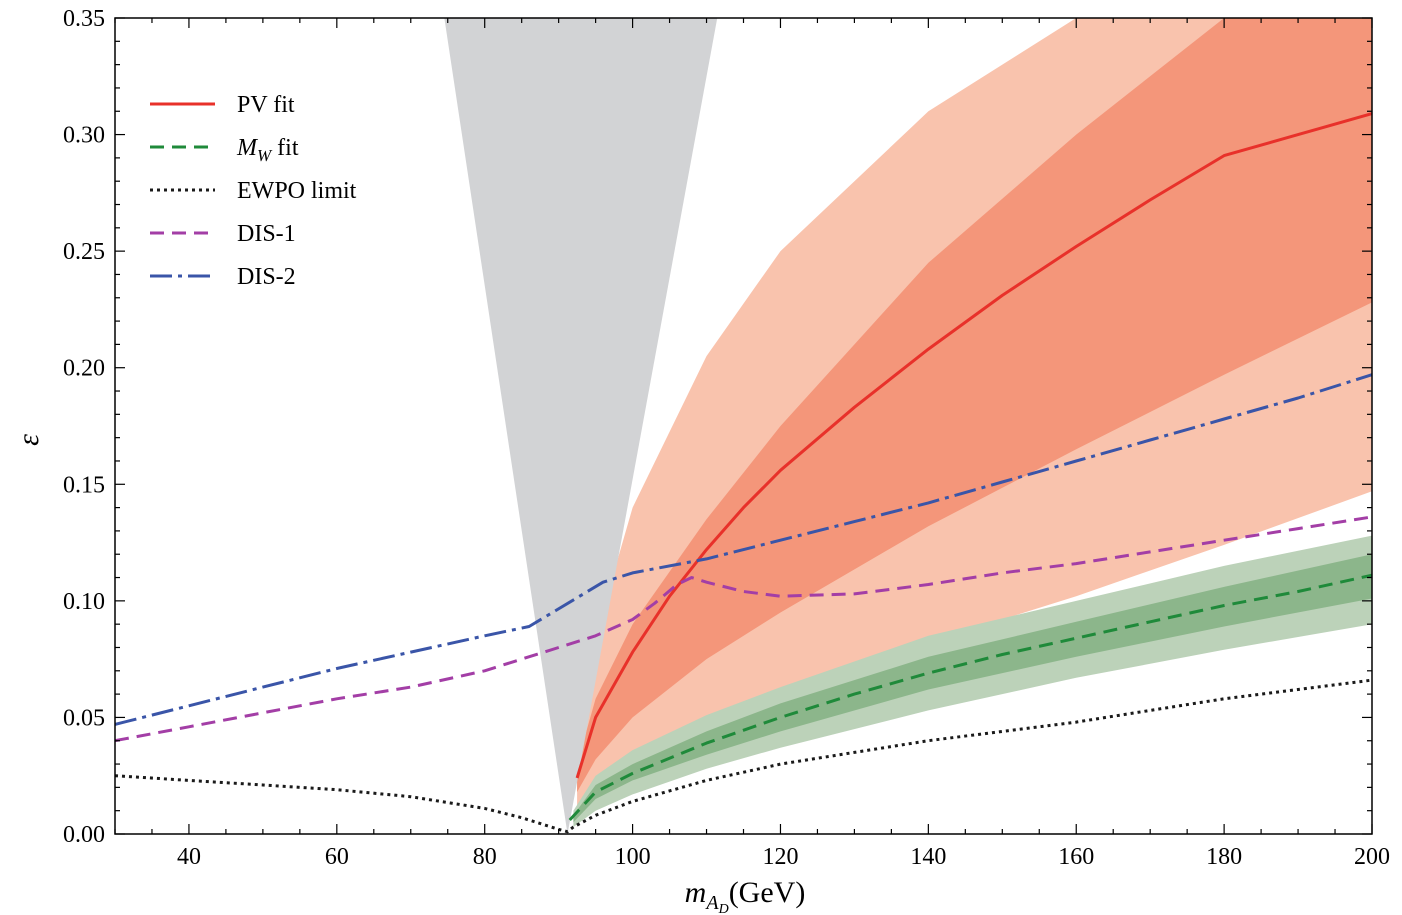 The image size is (1402, 915). I want to click on legend-label: DIS-2, so click(266, 277).